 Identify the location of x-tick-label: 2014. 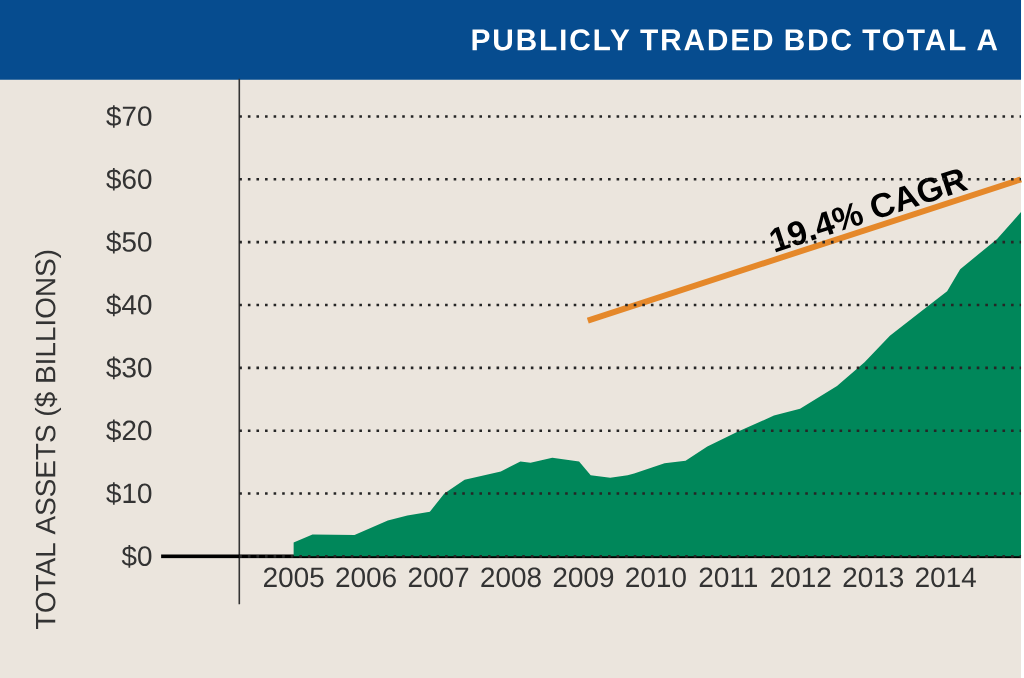
(946, 577).